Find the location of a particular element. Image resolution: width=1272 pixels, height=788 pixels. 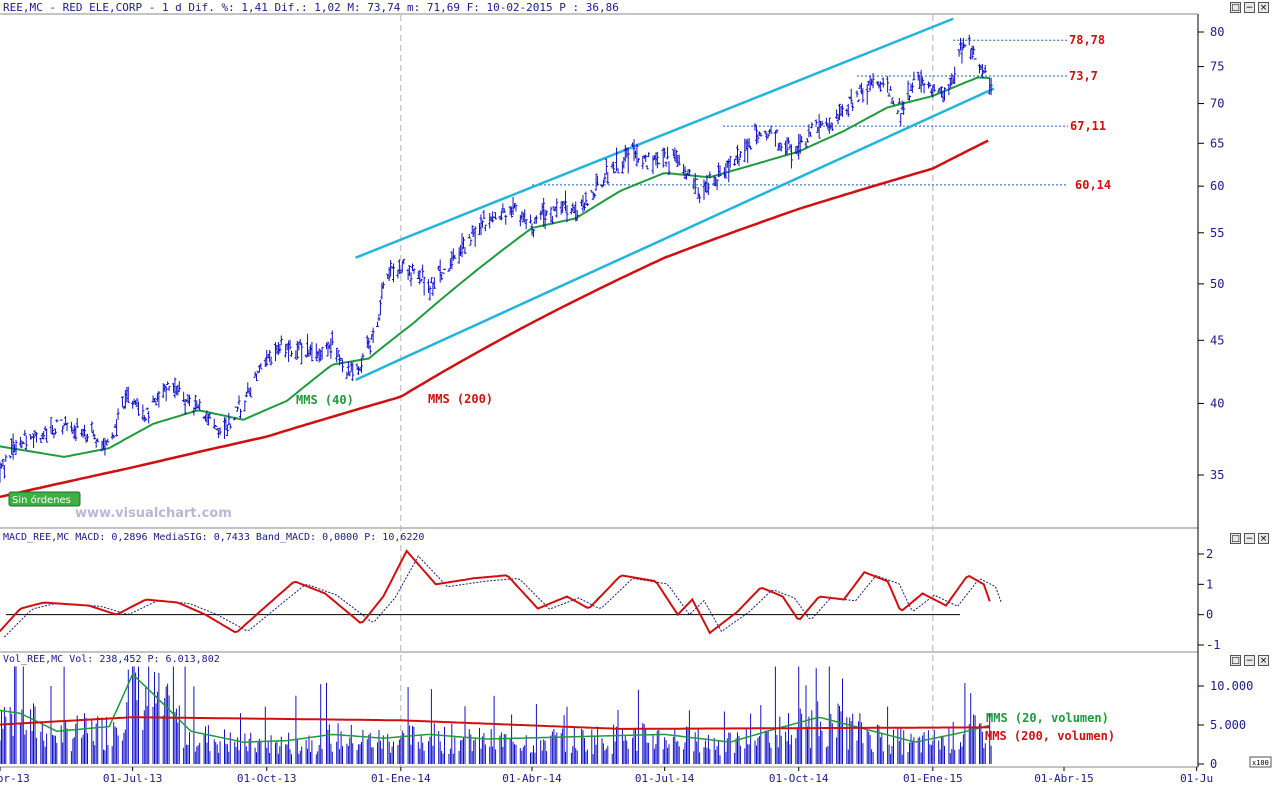

price-y-tick: 70 is located at coordinates (1217, 104).